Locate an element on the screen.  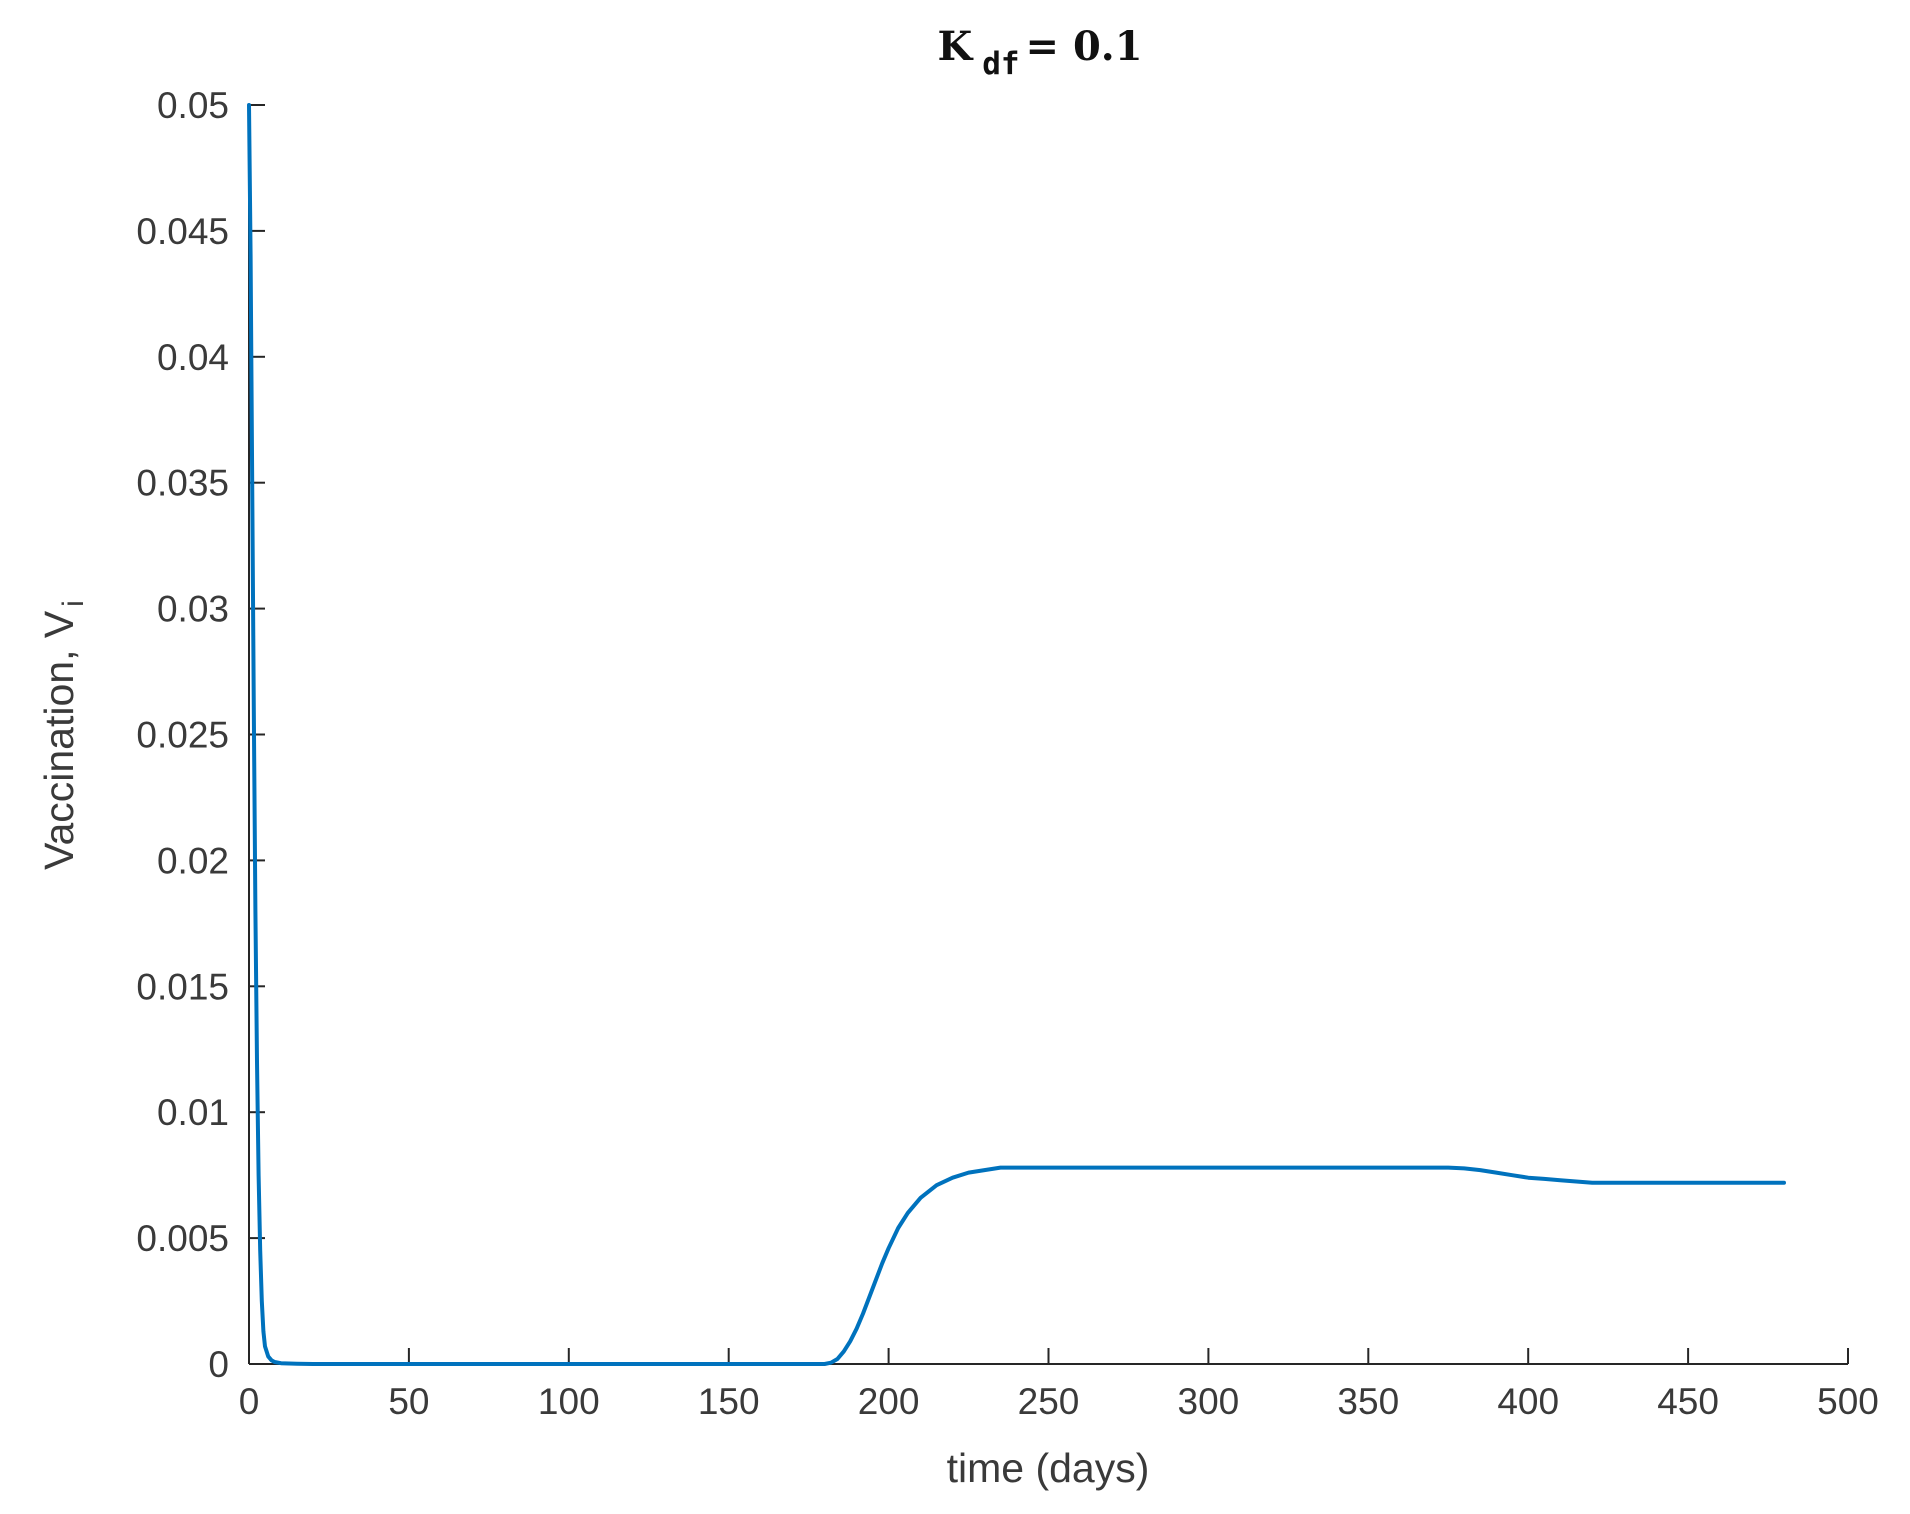
y-tick-label: 0.05 is located at coordinates (193, 105).